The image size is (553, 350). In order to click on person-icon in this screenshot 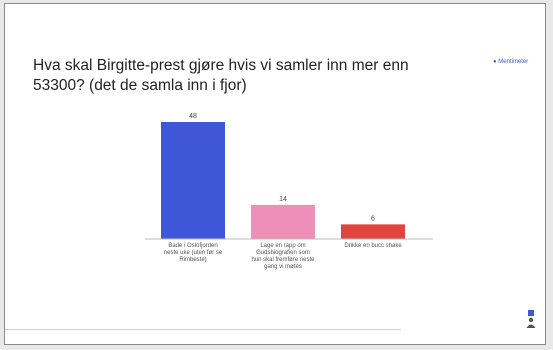, I will do `click(531, 319)`.